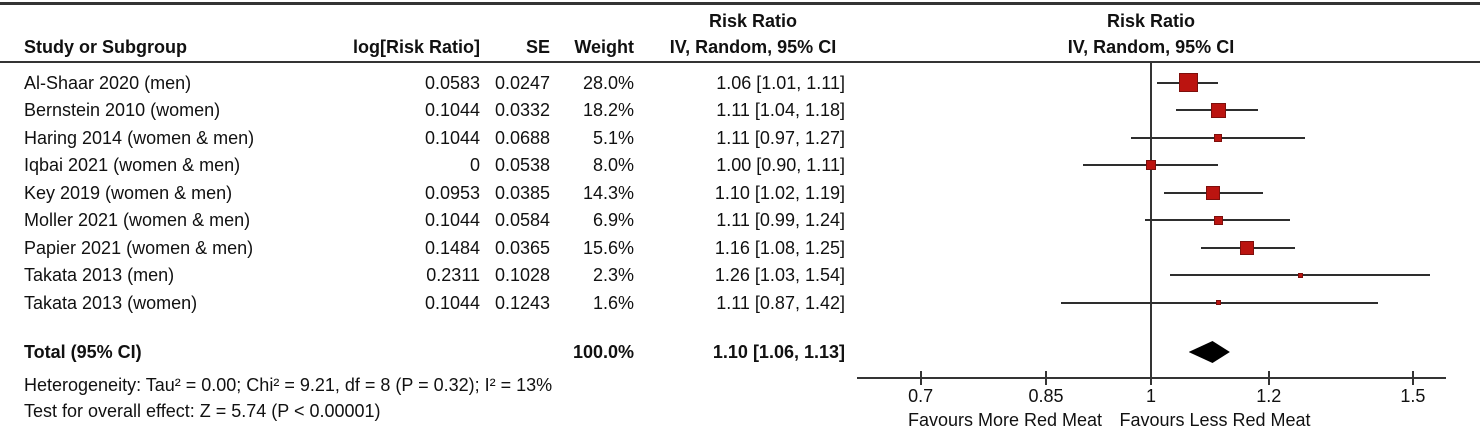 The width and height of the screenshot is (1480, 446). Describe the element at coordinates (778, 352) in the screenshot. I see `total-ci-text: 1.10 [1.06, 1.13]` at that location.